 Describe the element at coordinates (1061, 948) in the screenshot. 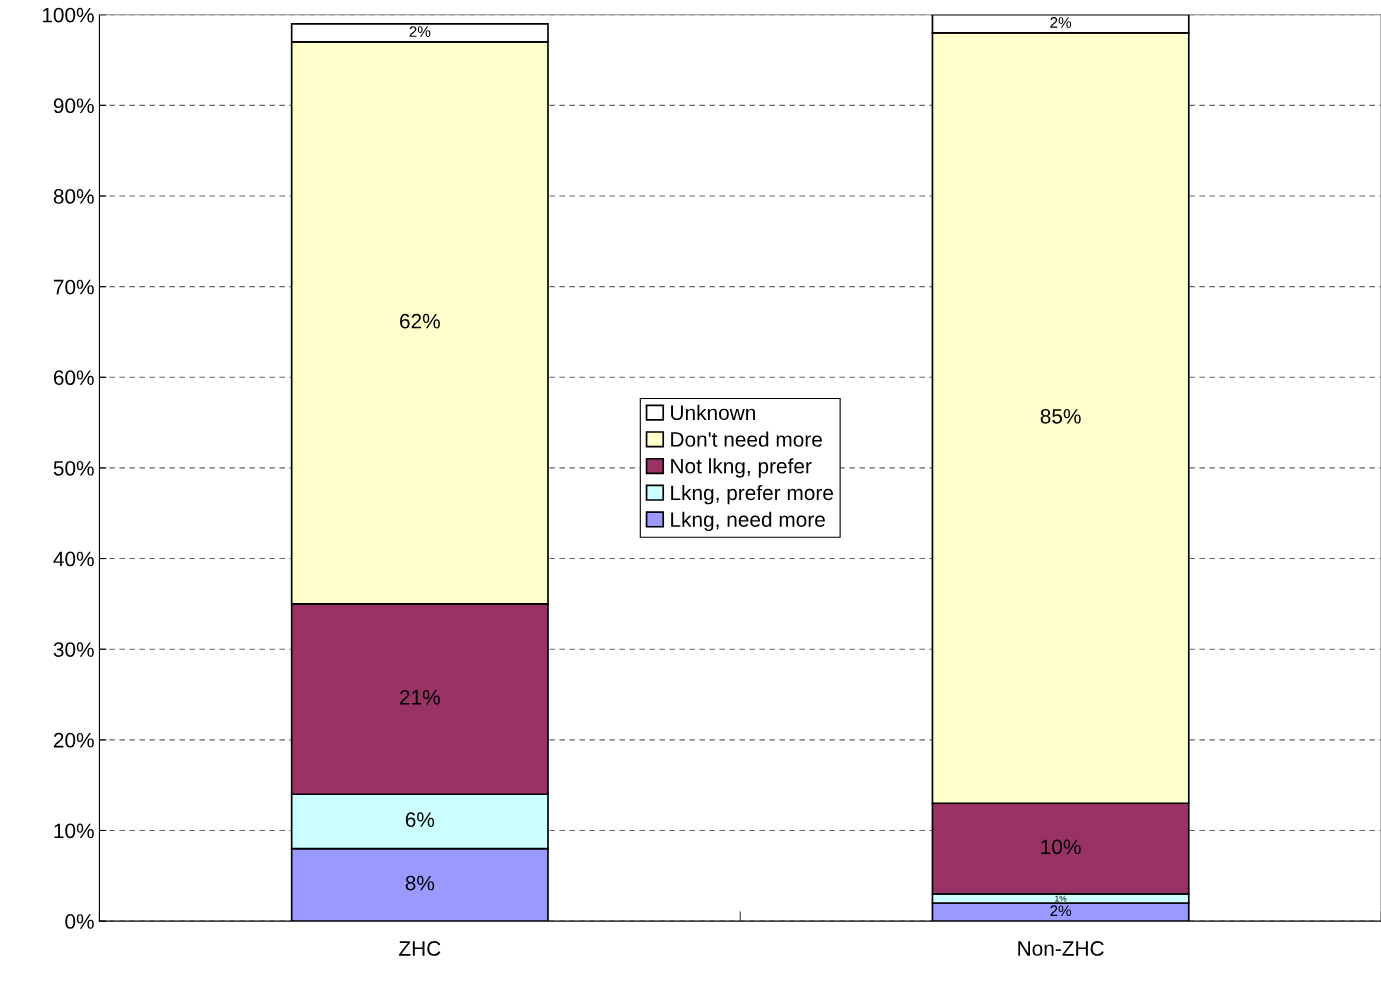

I see `x-tick-label: Non-ZHC` at that location.